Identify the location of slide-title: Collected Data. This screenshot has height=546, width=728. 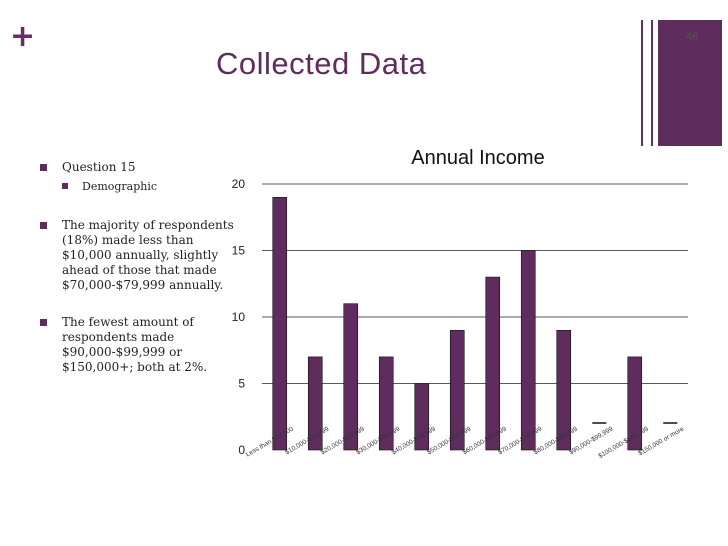
(321, 63).